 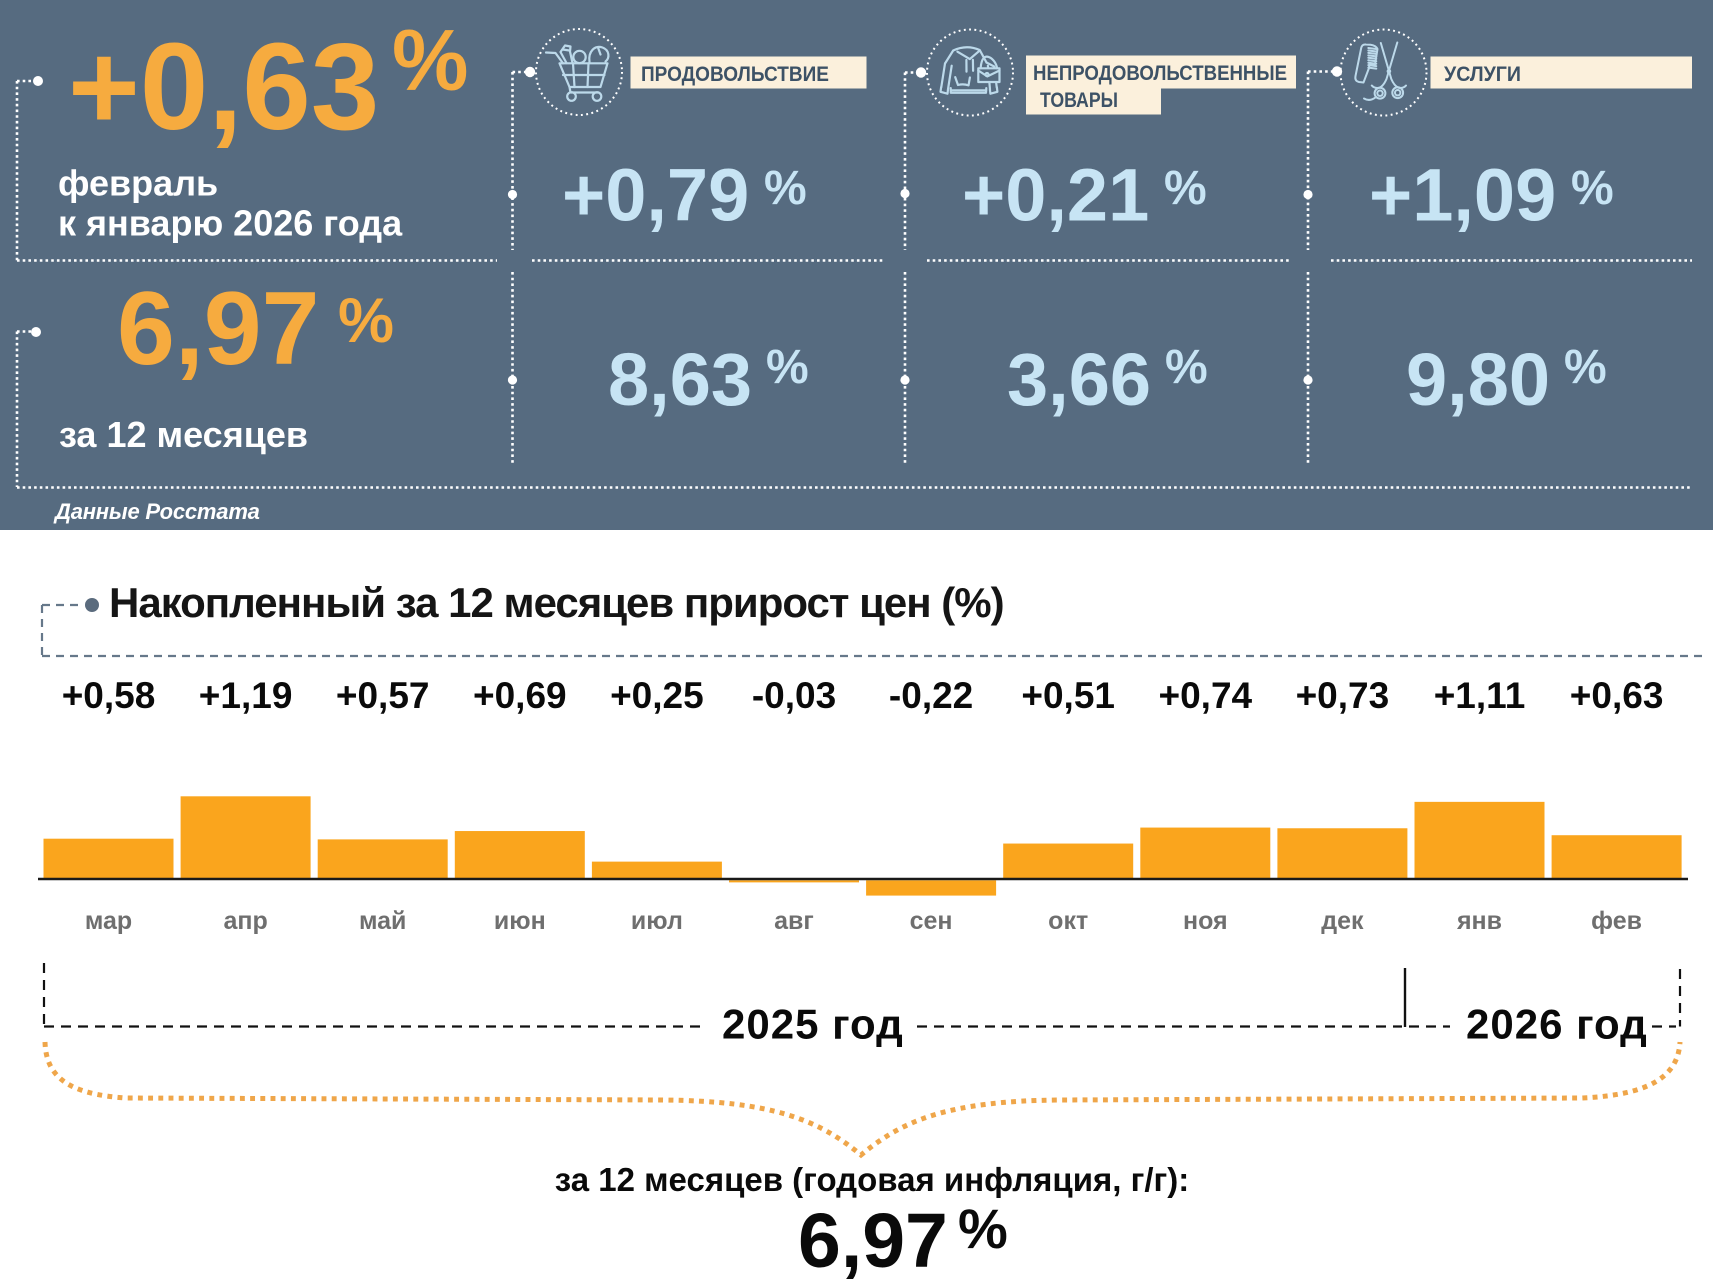 I want to click on svg-text: УСЛУГИ, so click(x=1482, y=74).